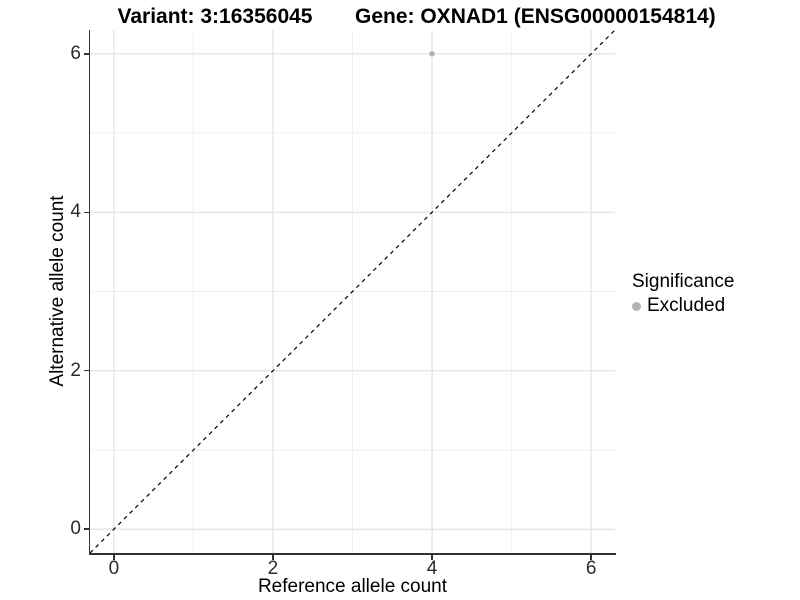  I want to click on x-tick-label: 0, so click(114, 568).